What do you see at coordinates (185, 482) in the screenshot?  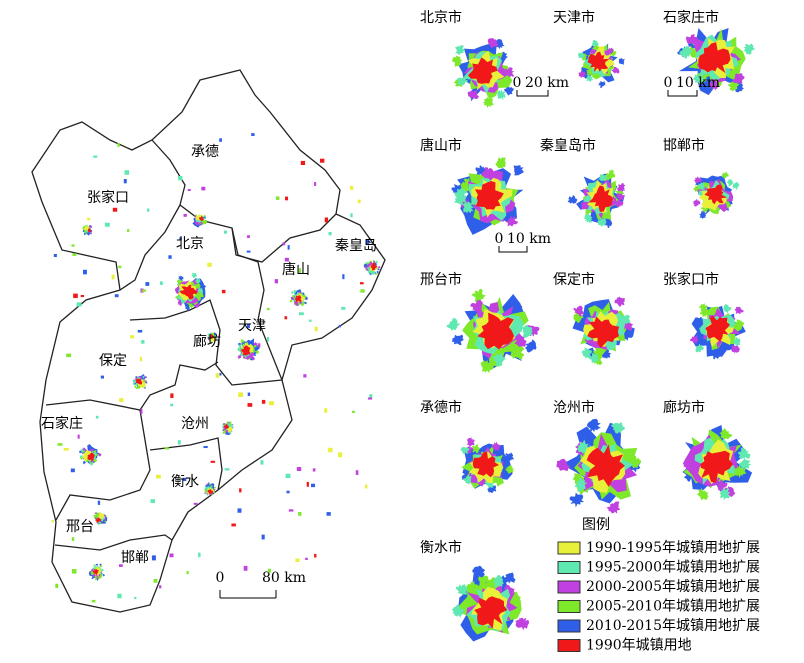 I see `region-label: 衡水` at bounding box center [185, 482].